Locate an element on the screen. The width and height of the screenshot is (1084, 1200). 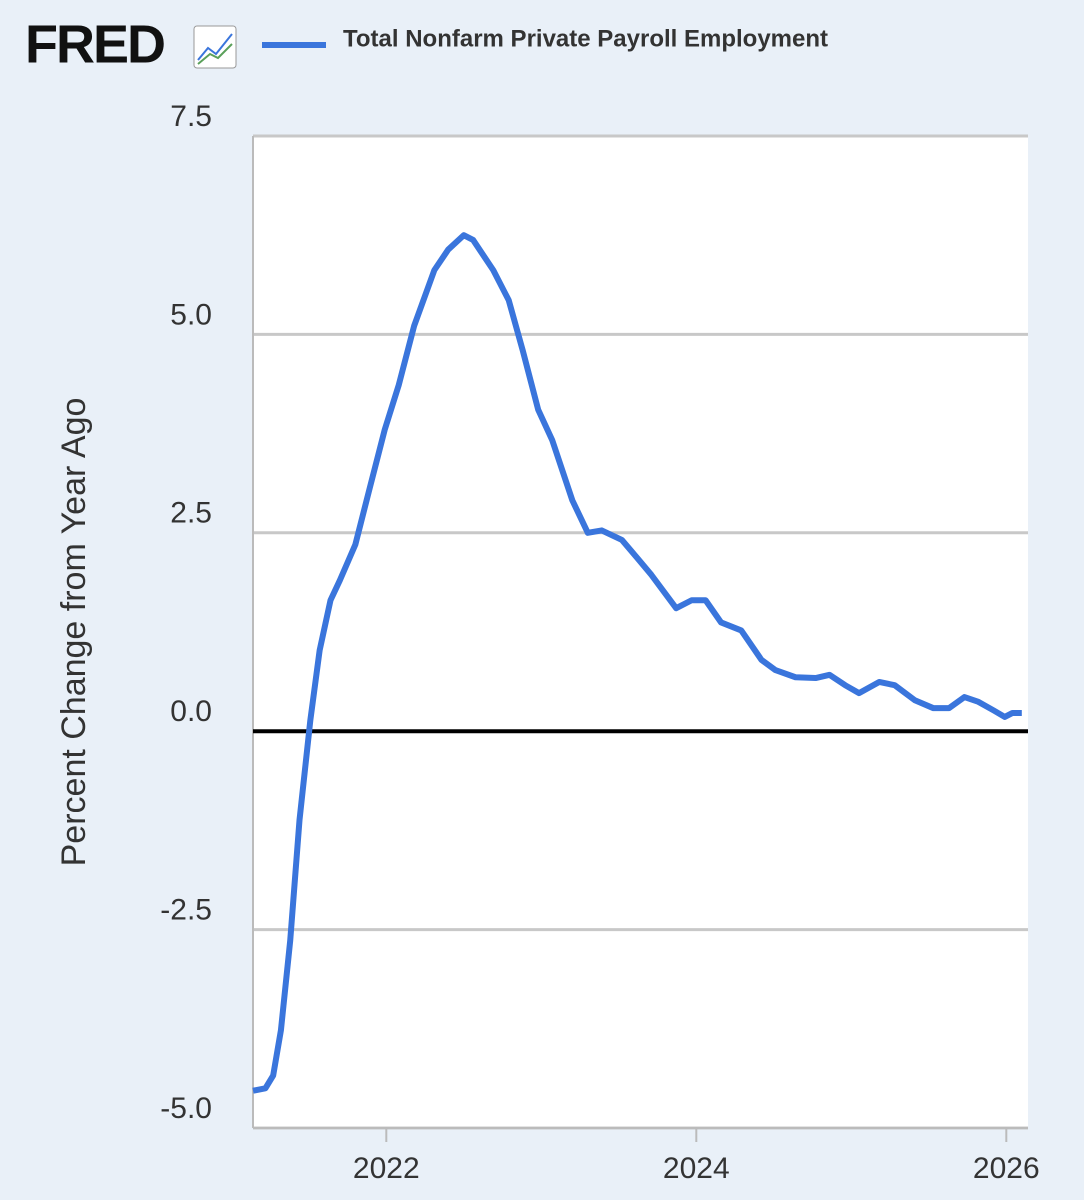
y-tick-label: 7.5 is located at coordinates (191, 116).